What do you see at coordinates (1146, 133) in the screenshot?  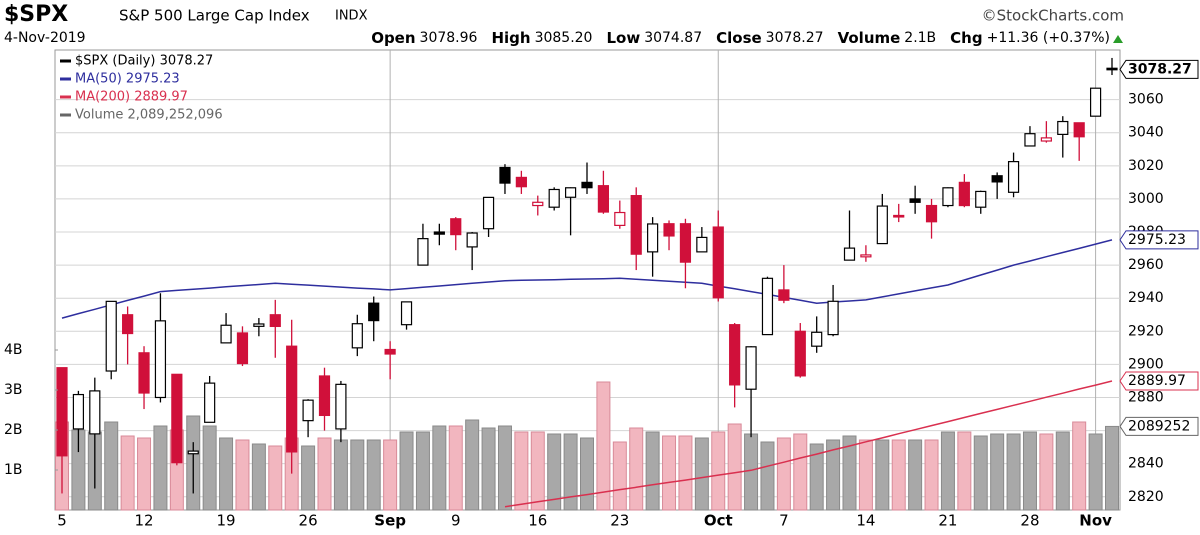 I see `y-tick-label: 3040` at bounding box center [1146, 133].